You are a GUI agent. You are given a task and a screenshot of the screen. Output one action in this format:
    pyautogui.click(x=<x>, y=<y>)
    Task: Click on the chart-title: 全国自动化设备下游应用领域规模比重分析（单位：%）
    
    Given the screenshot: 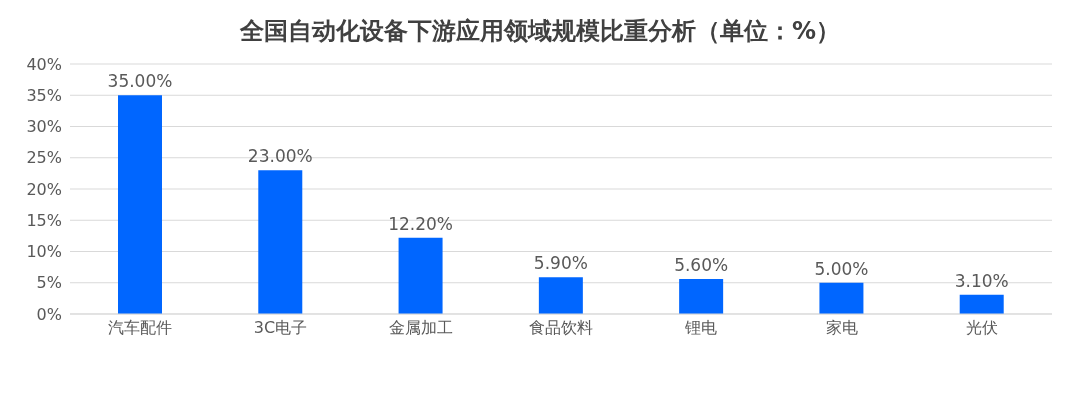 What is the action you would take?
    pyautogui.click(x=539, y=31)
    